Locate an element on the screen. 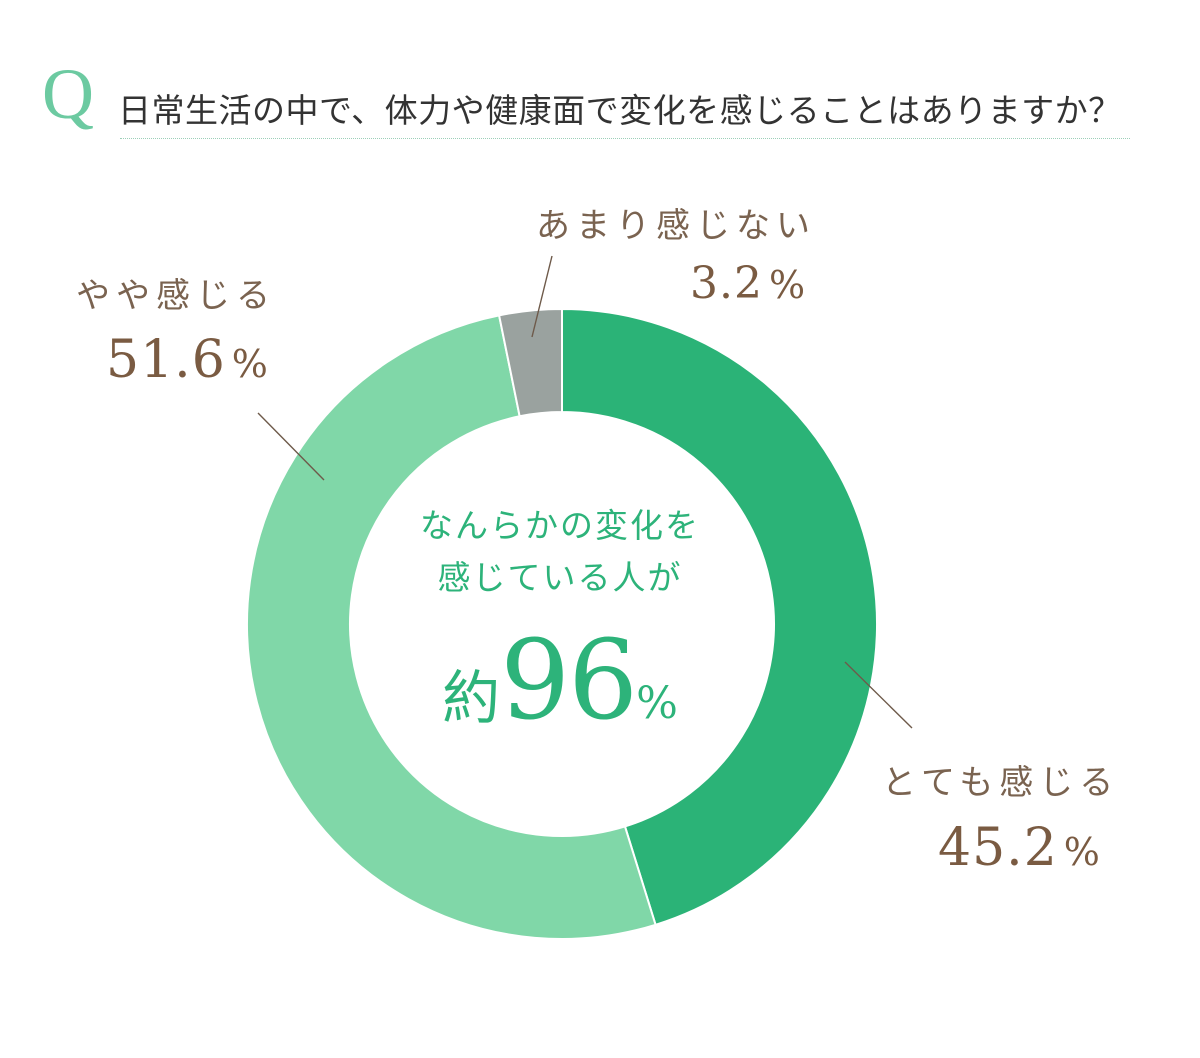 This screenshot has width=1200, height=1058. label-very-much-name: とても感じる is located at coordinates (1001, 783).